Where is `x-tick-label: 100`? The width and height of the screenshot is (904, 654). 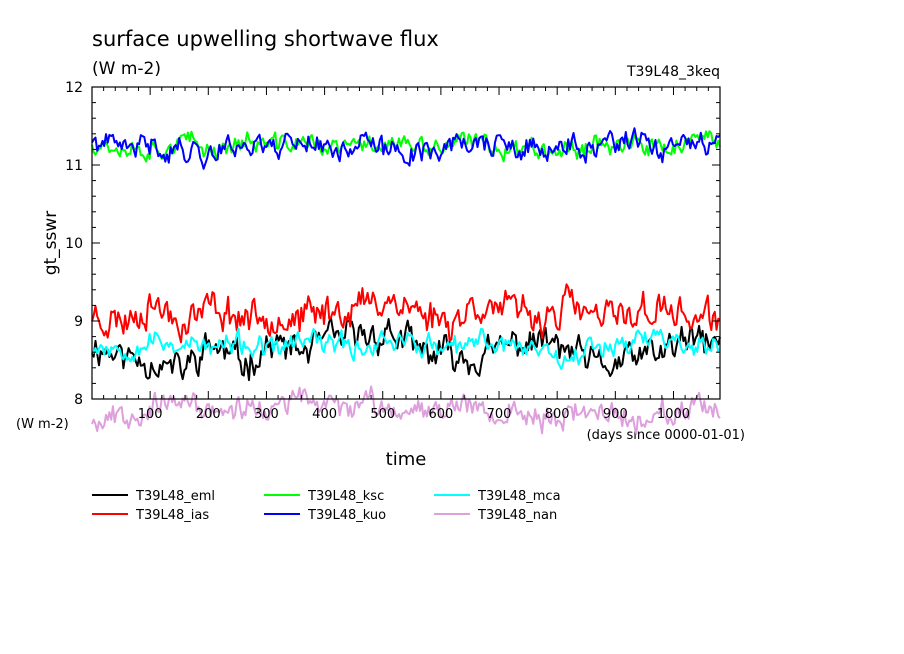 x-tick-label: 100 is located at coordinates (150, 414).